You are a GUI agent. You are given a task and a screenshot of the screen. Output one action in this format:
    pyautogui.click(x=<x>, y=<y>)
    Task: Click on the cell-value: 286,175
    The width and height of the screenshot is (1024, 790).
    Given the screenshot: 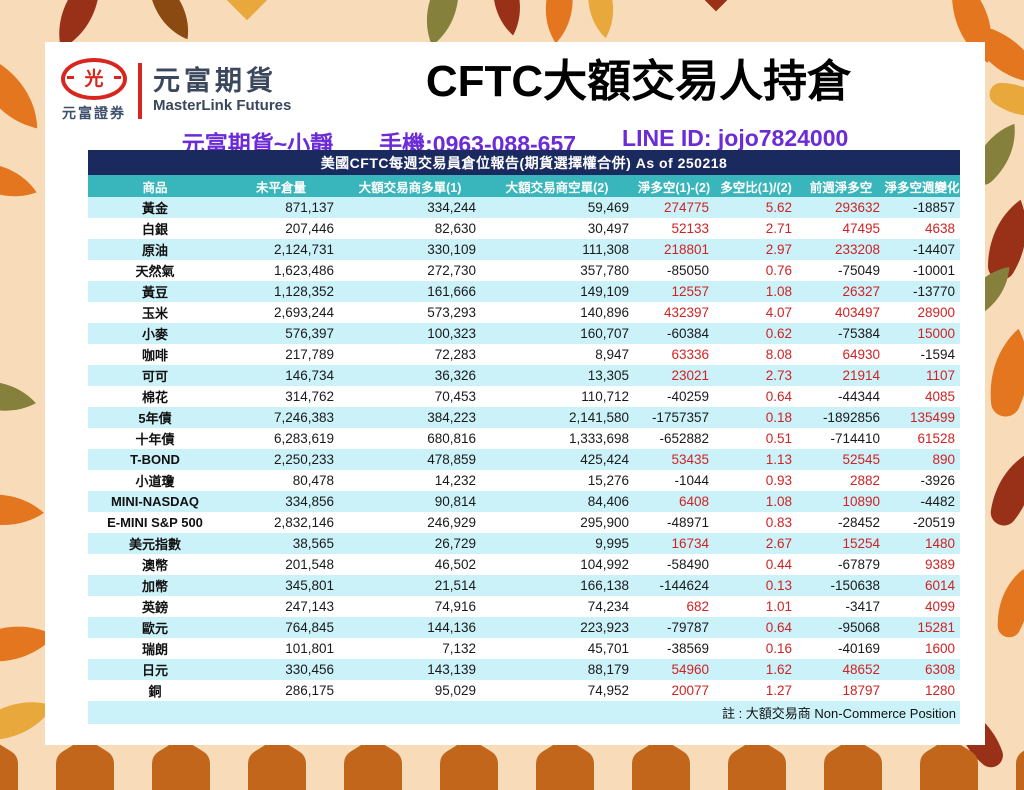 What is the action you would take?
    pyautogui.click(x=309, y=690)
    